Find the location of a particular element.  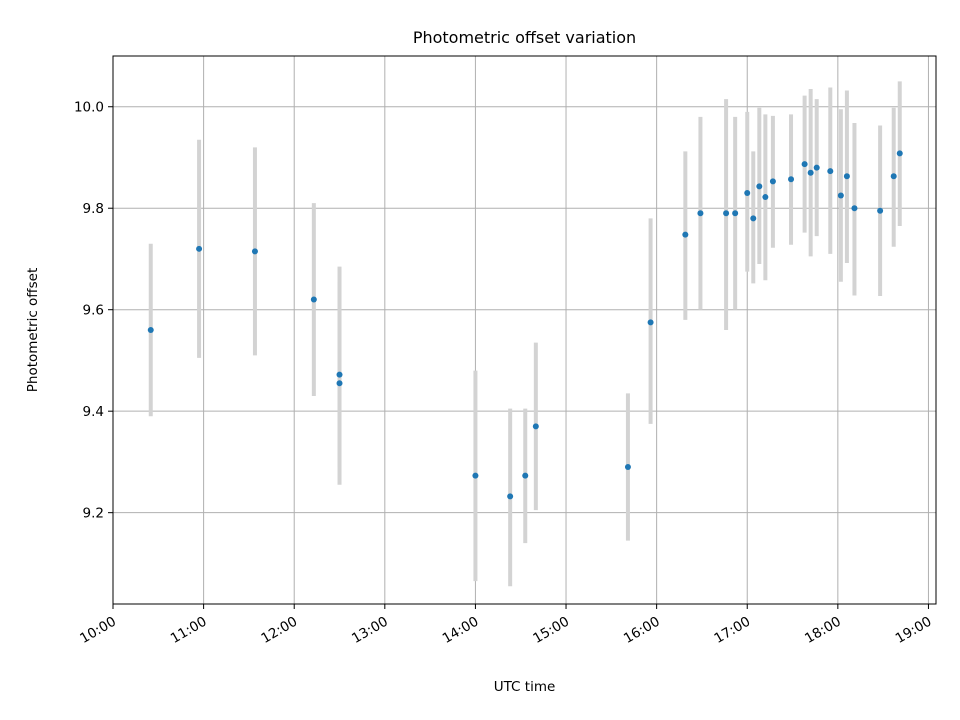

chart-title: Photometric offset variation is located at coordinates (524, 37).